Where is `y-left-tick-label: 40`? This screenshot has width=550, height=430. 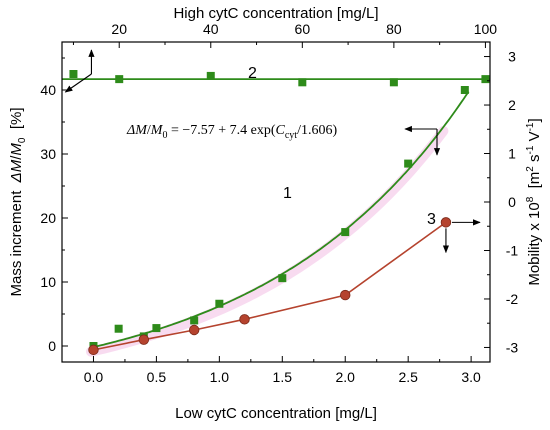 y-left-tick-label: 40 is located at coordinates (48, 90).